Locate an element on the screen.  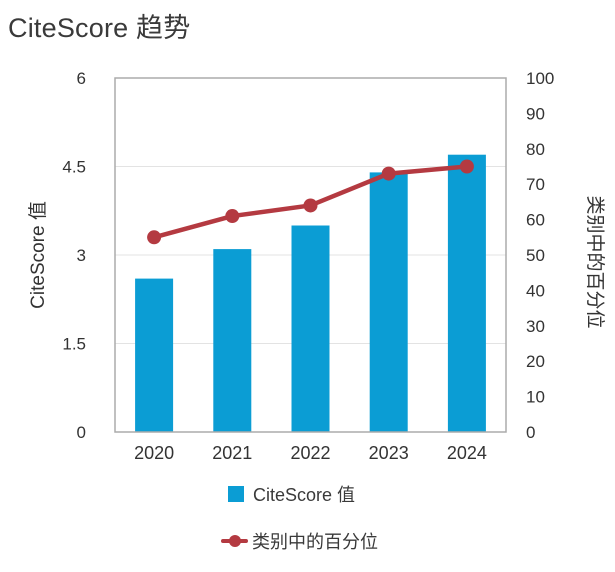
left-axis-tick-label: 0 is located at coordinates (81, 432).